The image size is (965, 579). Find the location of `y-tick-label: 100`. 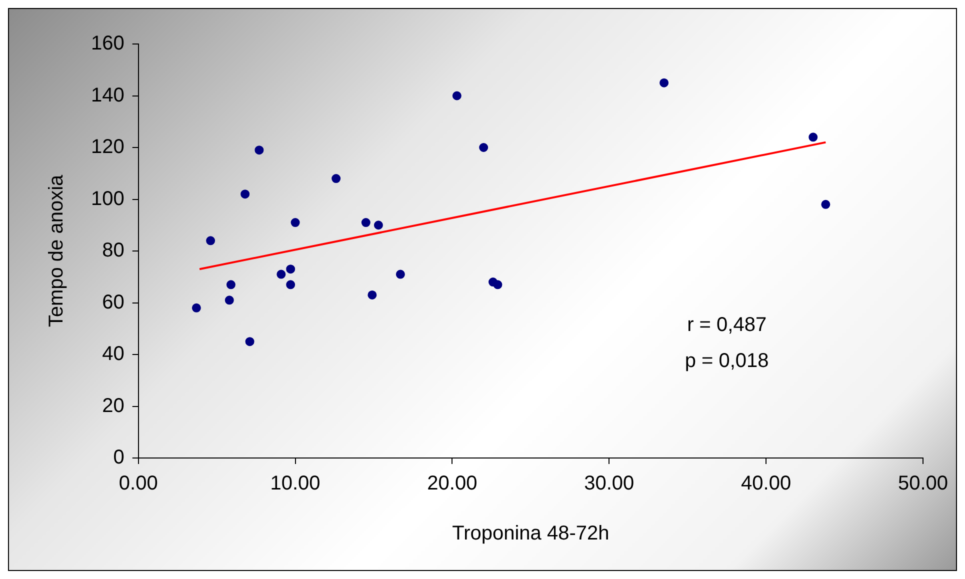

y-tick-label: 100 is located at coordinates (107, 199).